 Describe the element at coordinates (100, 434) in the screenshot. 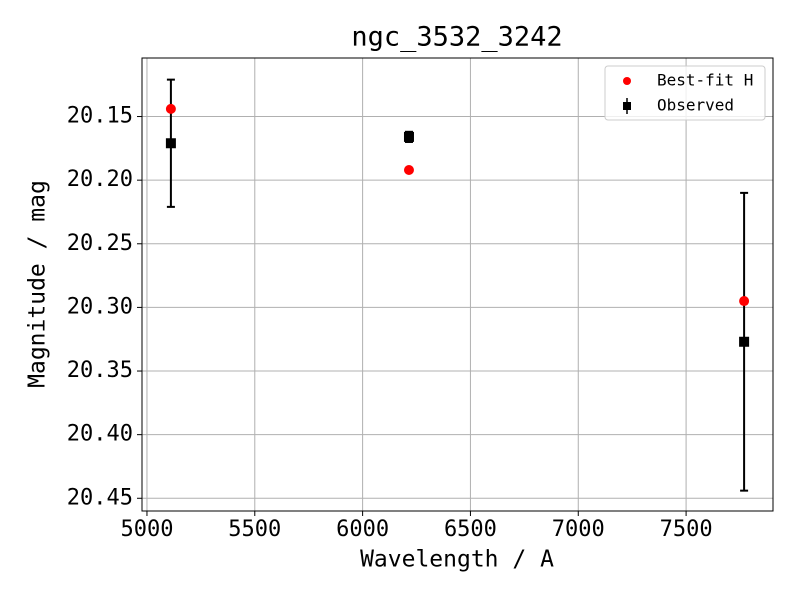

I see `y-tick-label: 20.40` at that location.